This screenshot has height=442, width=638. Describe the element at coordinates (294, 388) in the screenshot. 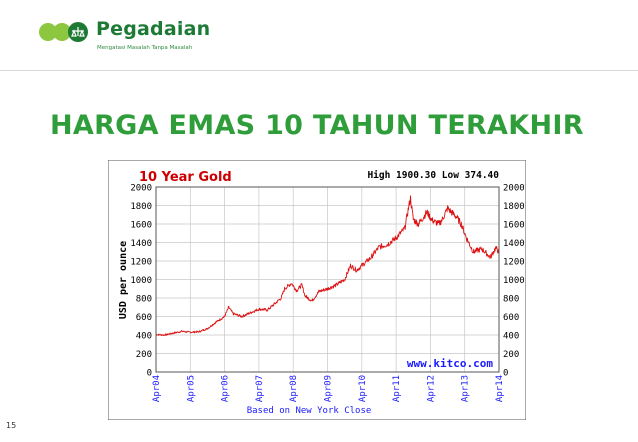

I see `x-tick-label: Apr08` at that location.